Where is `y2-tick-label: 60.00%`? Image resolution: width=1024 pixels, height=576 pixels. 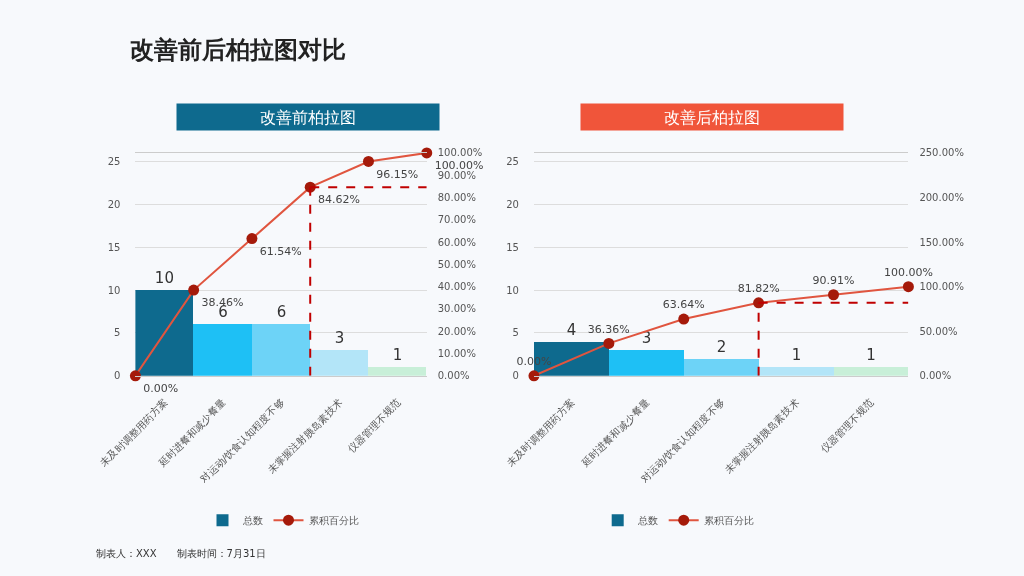
y2-tick-label: 60.00% is located at coordinates (456, 242).